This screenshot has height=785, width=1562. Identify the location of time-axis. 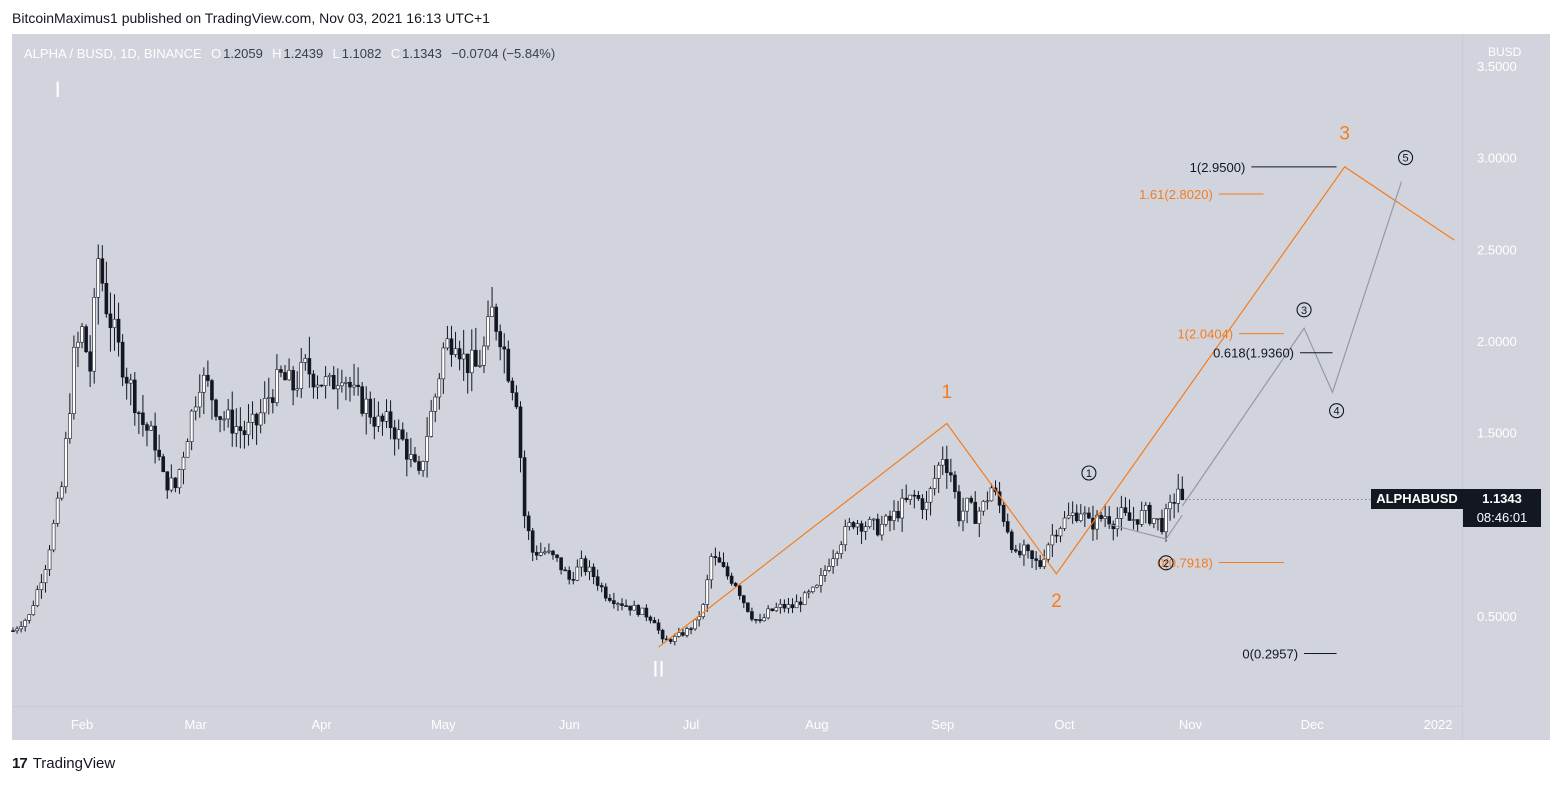
(737, 723).